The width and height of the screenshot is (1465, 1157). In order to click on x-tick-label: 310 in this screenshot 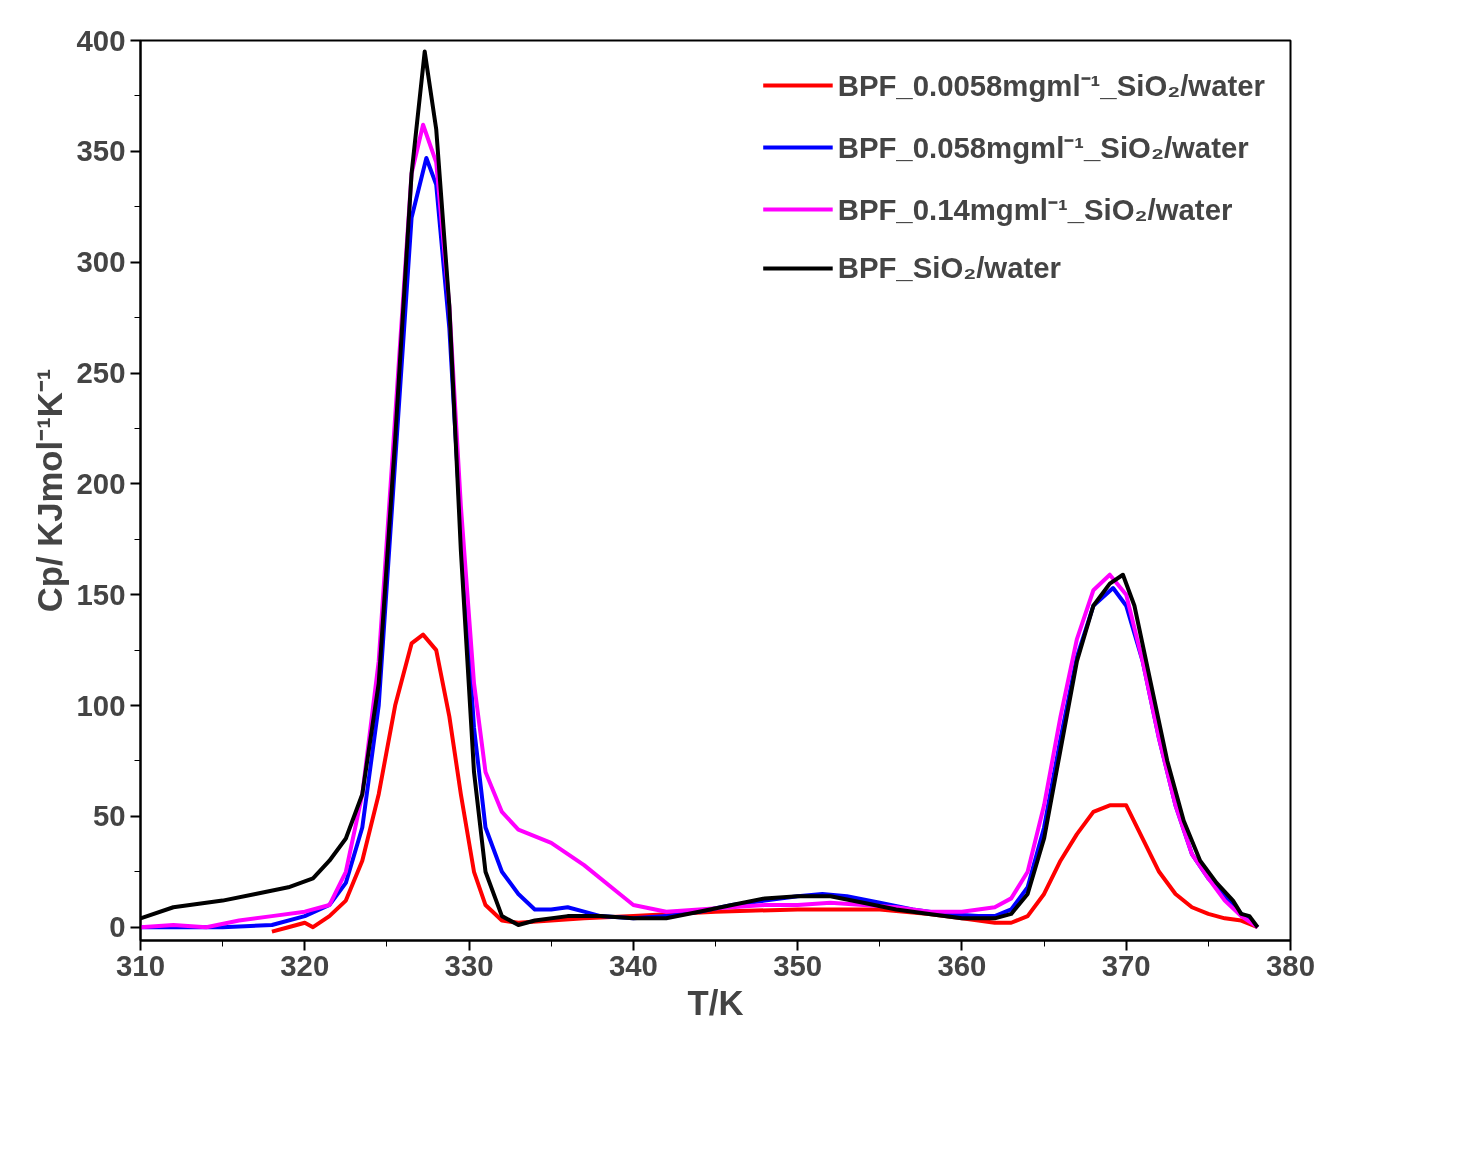, I will do `click(140, 965)`.